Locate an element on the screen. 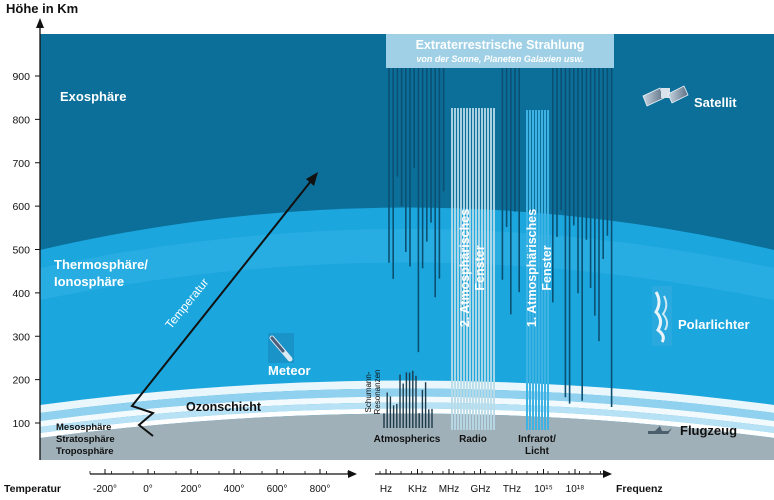 The width and height of the screenshot is (774, 500). freq-tick-label: MHz is located at coordinates (449, 489).